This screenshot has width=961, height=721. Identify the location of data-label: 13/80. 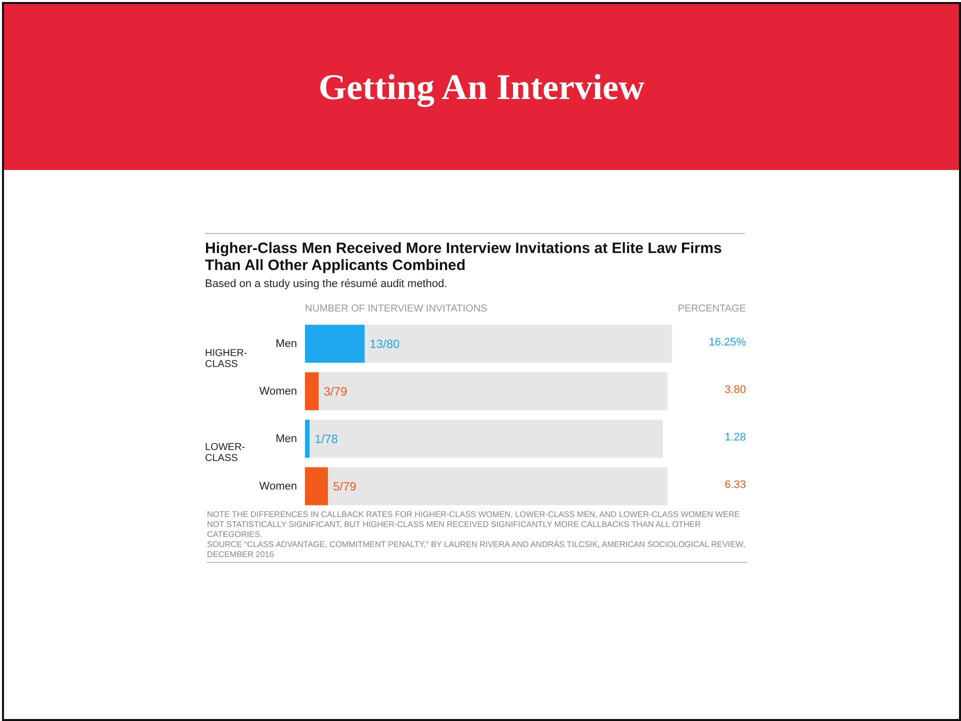
(385, 343).